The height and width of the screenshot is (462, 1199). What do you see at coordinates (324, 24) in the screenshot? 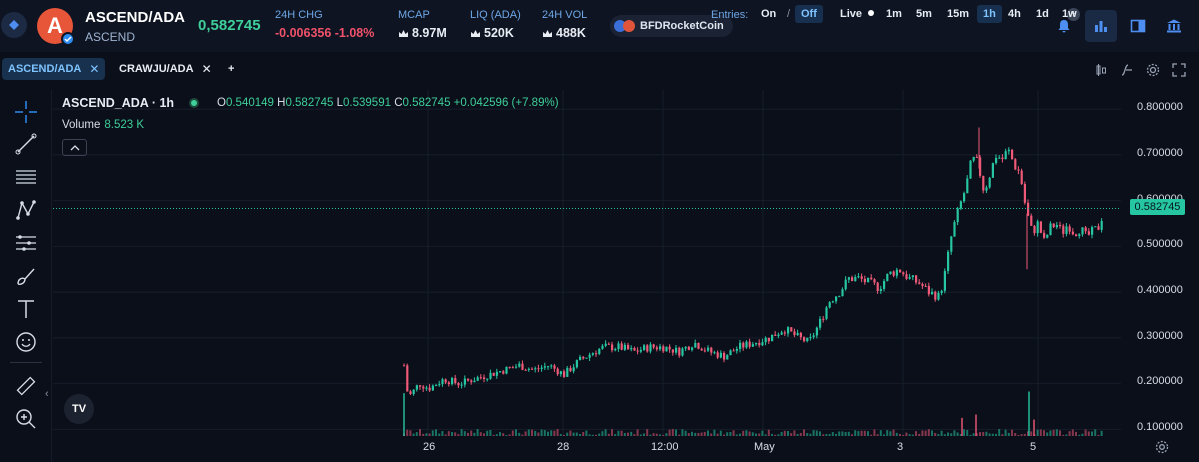
I see `stat-24h-change: 24H CHG -0.006356 -1.08%` at bounding box center [324, 24].